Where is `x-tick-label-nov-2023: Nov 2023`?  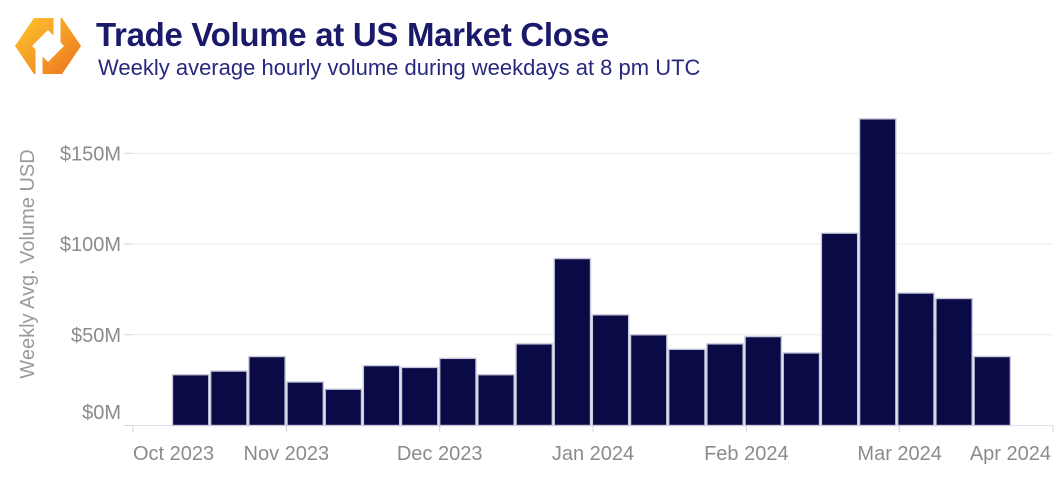
x-tick-label-nov-2023: Nov 2023 is located at coordinates (287, 454).